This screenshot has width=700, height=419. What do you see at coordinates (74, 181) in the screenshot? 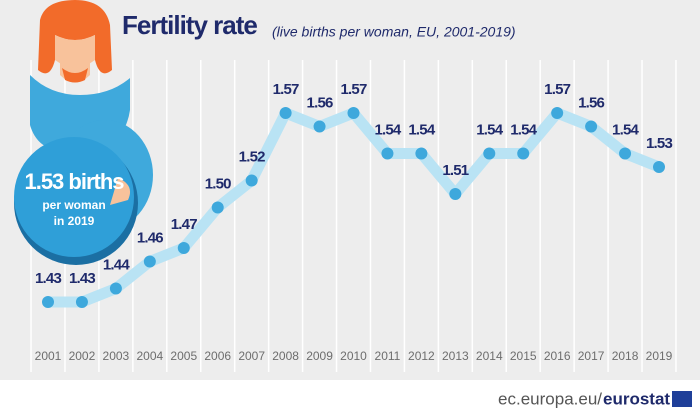
I see `callout-headline: 1.53 births` at bounding box center [74, 181].